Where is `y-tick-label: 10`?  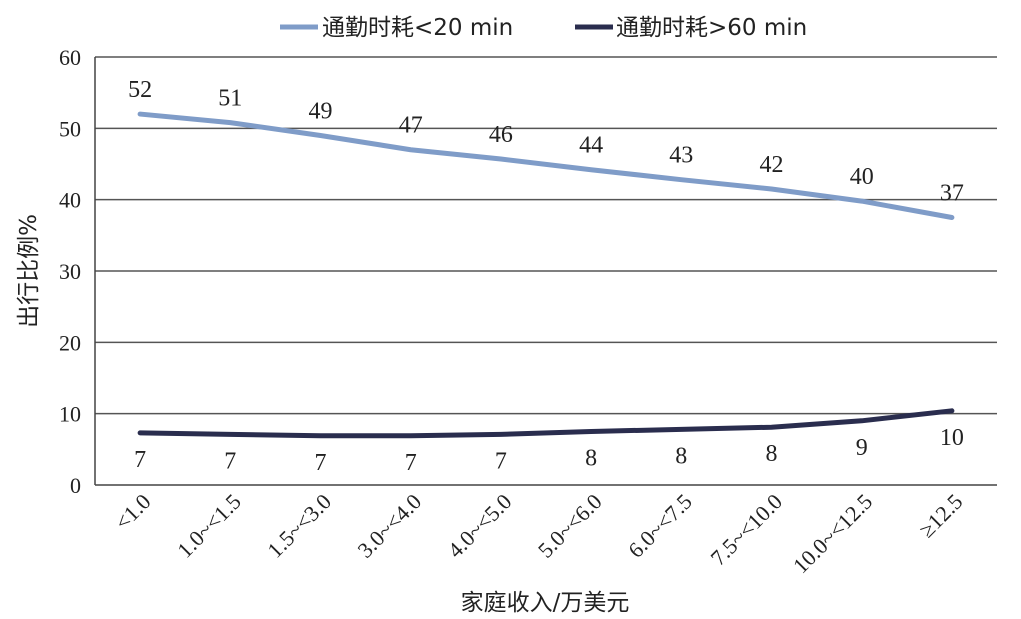
y-tick-label: 10 is located at coordinates (70, 414).